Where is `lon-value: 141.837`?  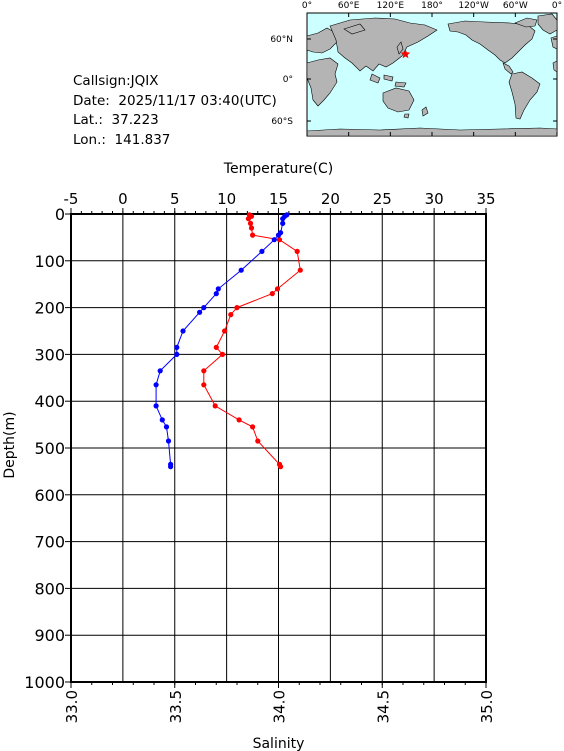 lon-value: 141.837 is located at coordinates (142, 139).